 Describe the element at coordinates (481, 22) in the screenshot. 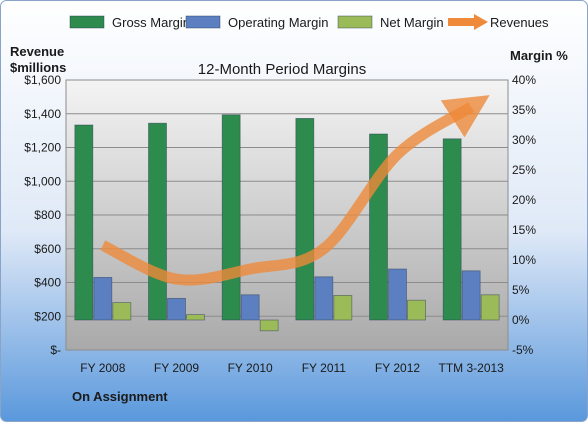

I see `legend-arrow-icon` at that location.